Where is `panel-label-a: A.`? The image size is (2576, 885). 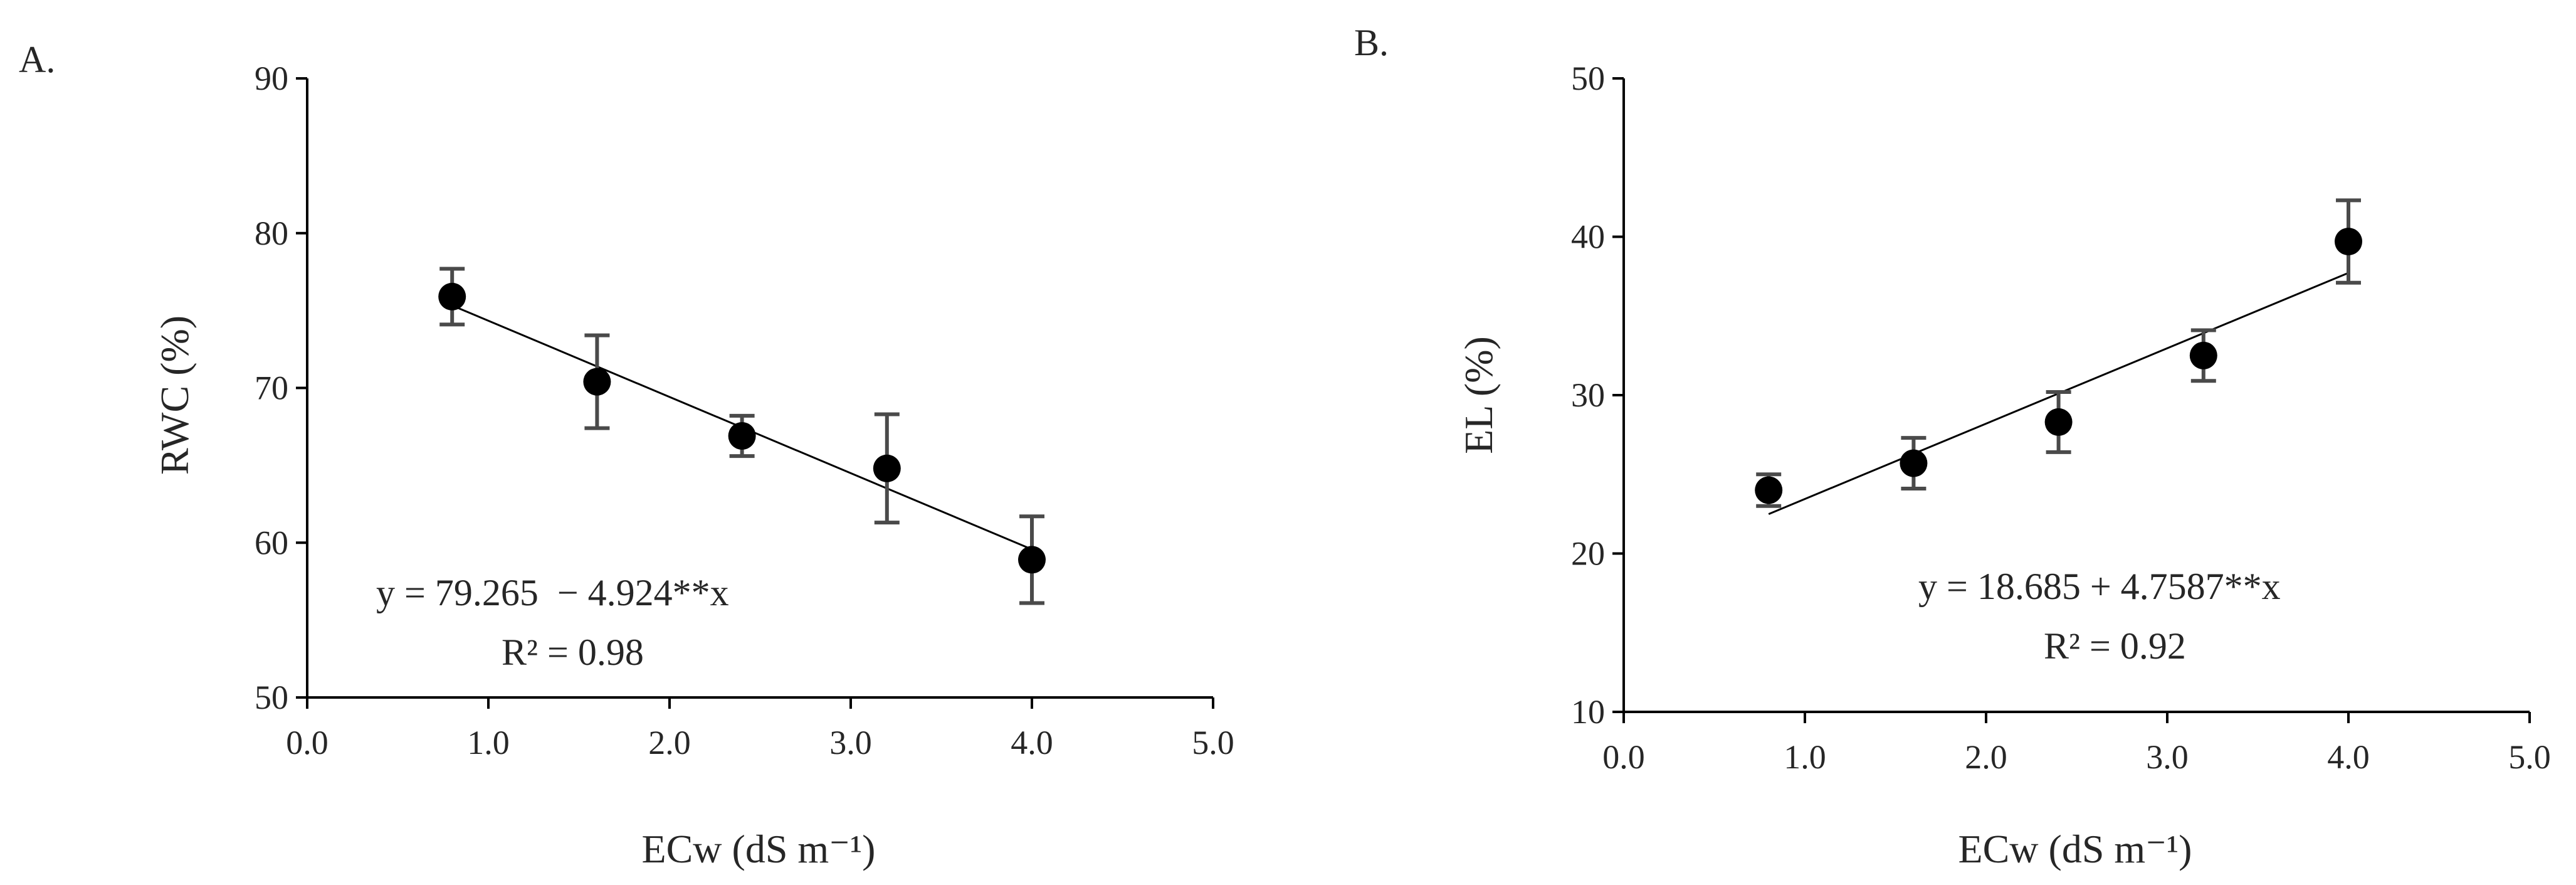
panel-label-a: A. is located at coordinates (37, 60).